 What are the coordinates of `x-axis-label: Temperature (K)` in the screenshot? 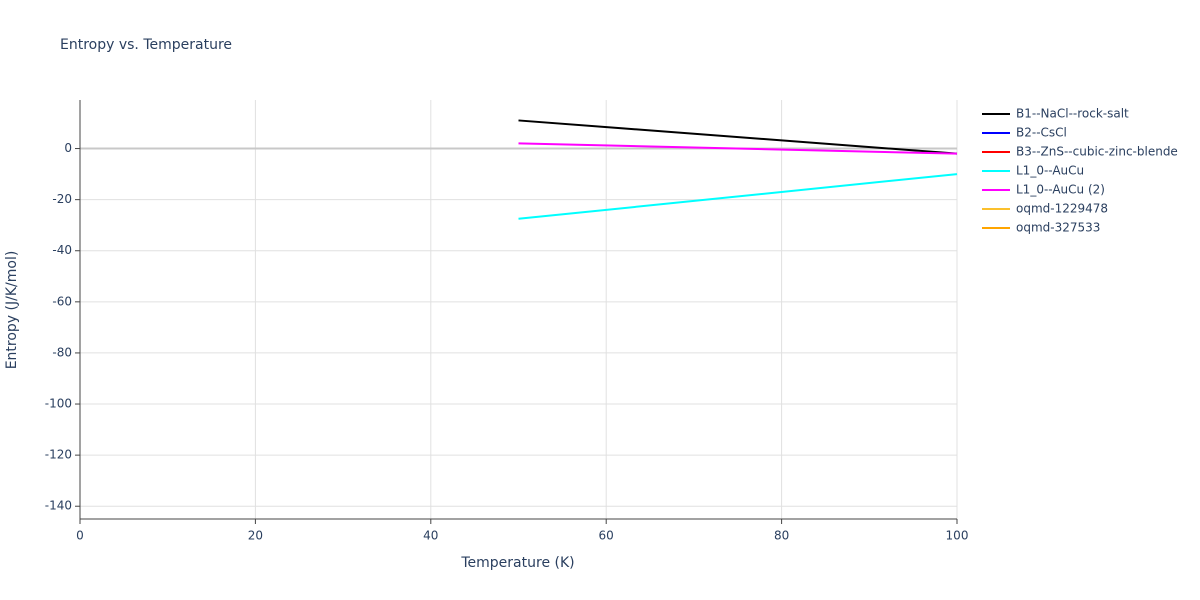 It's located at (517, 563).